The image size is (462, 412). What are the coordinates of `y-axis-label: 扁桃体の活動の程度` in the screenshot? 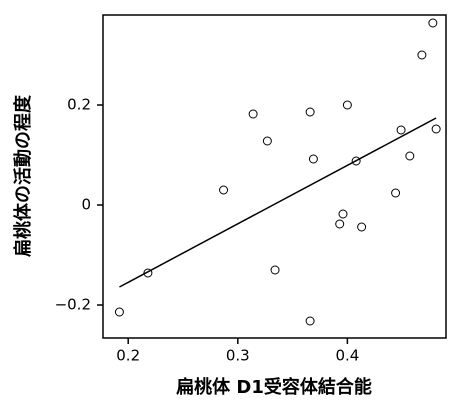 It's located at (23, 175).